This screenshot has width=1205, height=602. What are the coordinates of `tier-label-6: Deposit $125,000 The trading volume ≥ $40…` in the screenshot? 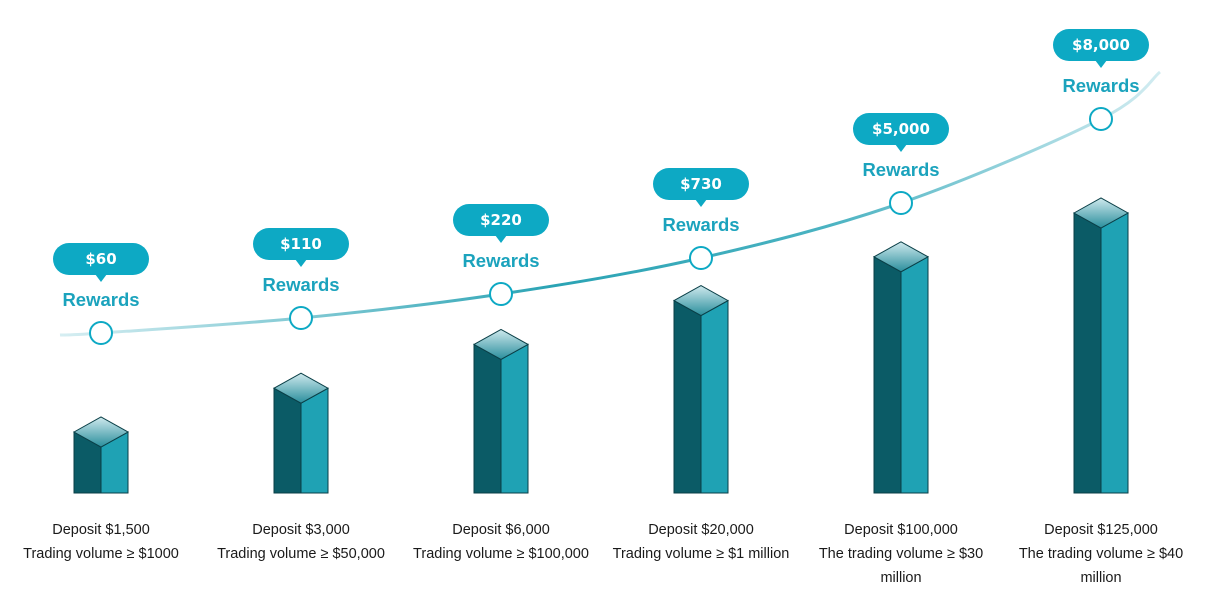 It's located at (1101, 554).